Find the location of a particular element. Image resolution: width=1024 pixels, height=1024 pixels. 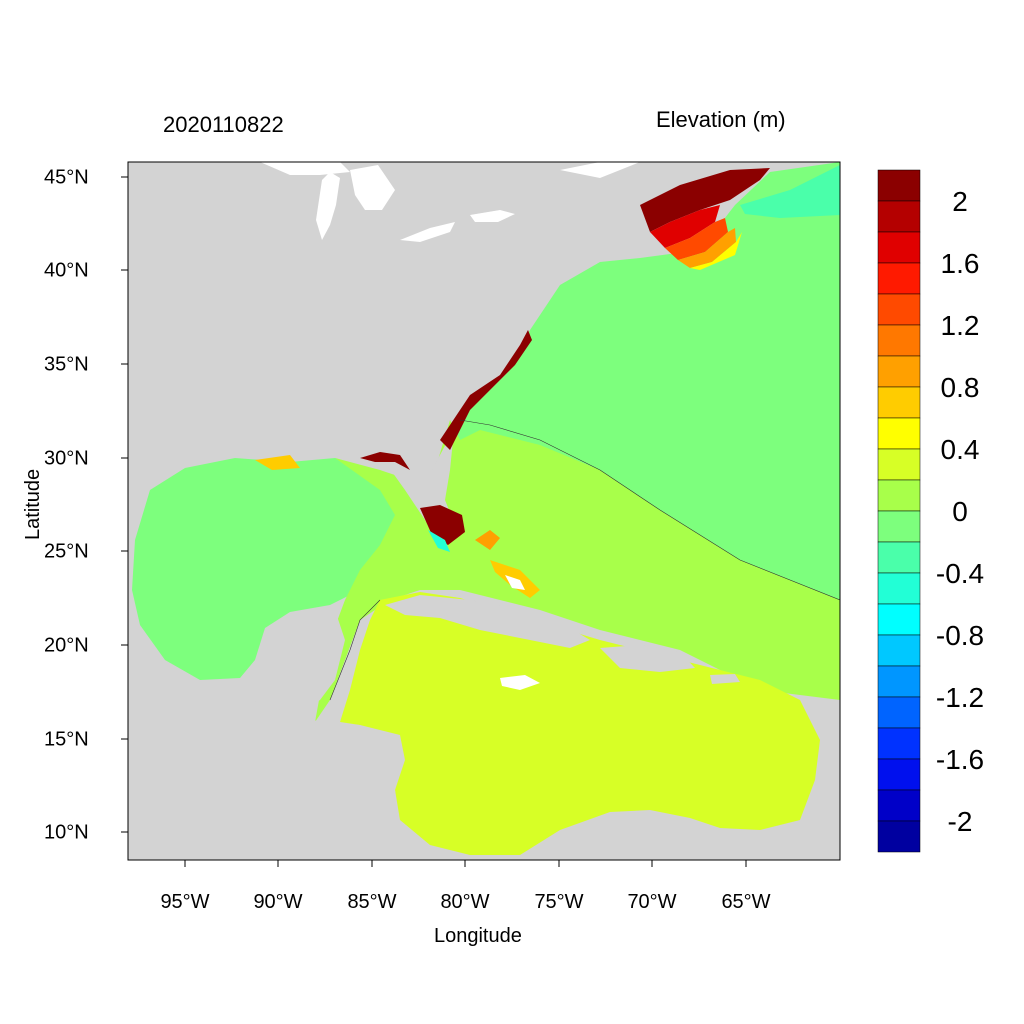

x-tick-label: 95°W is located at coordinates (185, 902).